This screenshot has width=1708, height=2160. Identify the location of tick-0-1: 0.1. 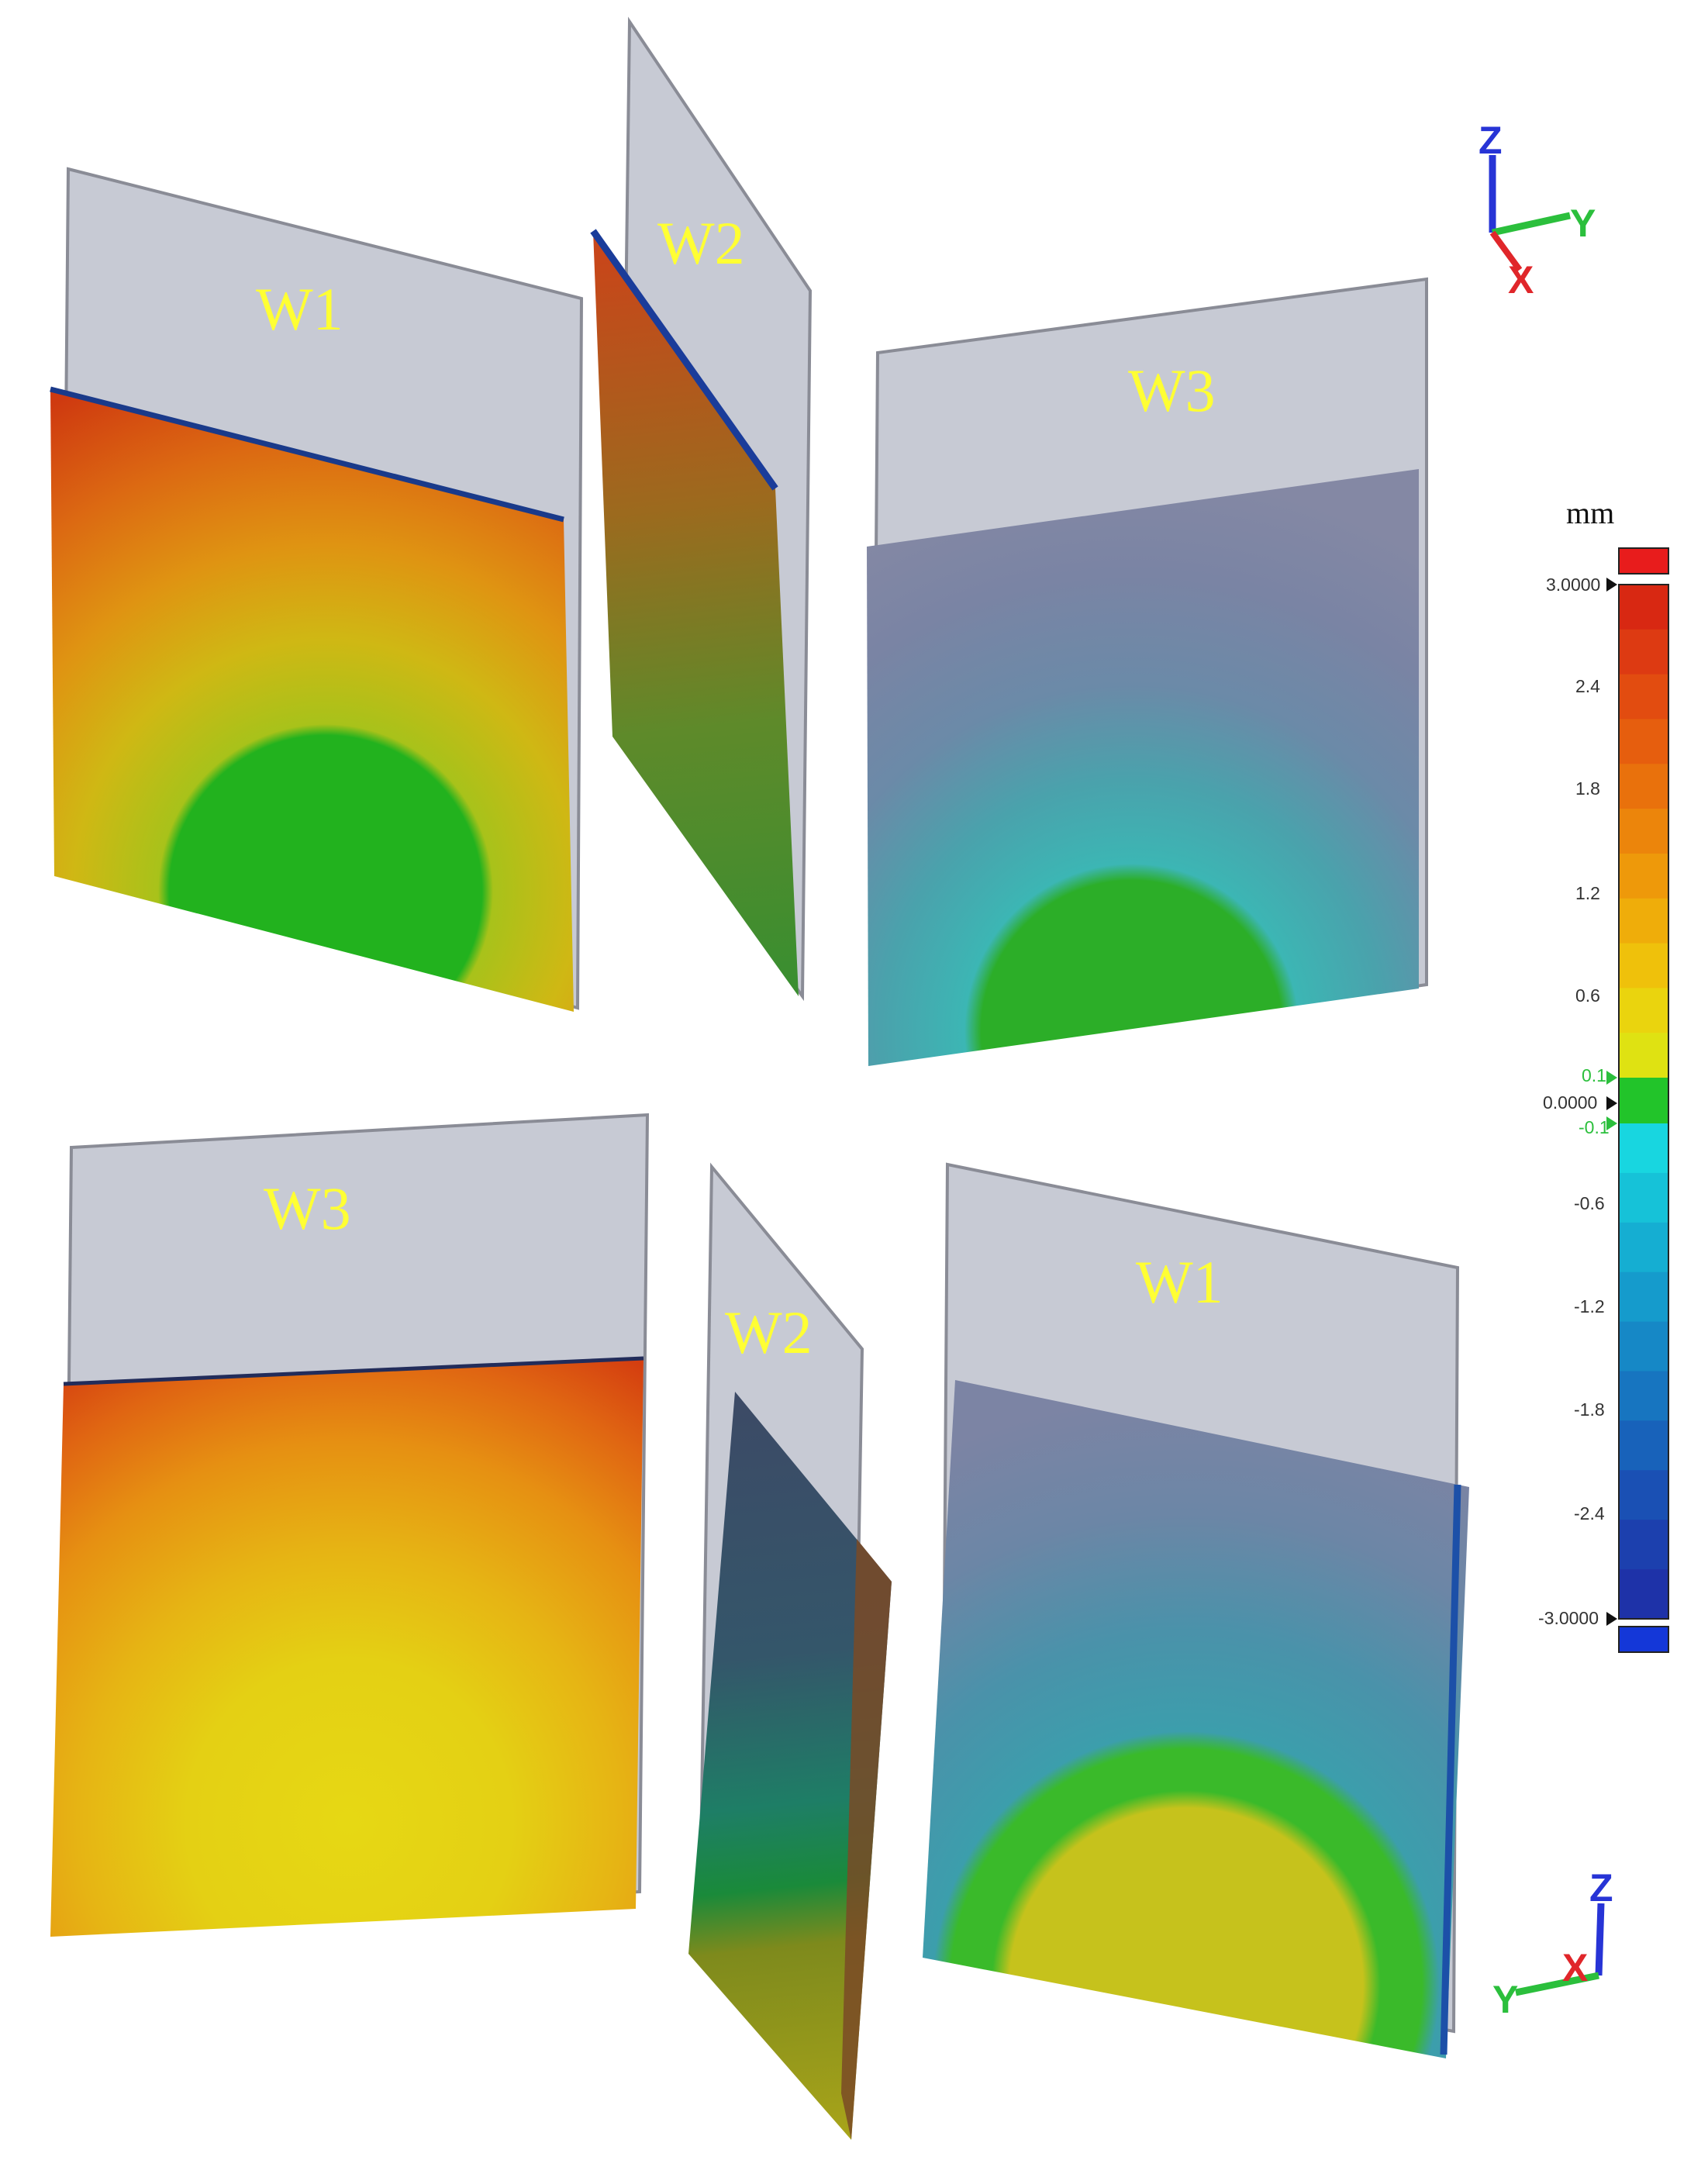
(1594, 1075).